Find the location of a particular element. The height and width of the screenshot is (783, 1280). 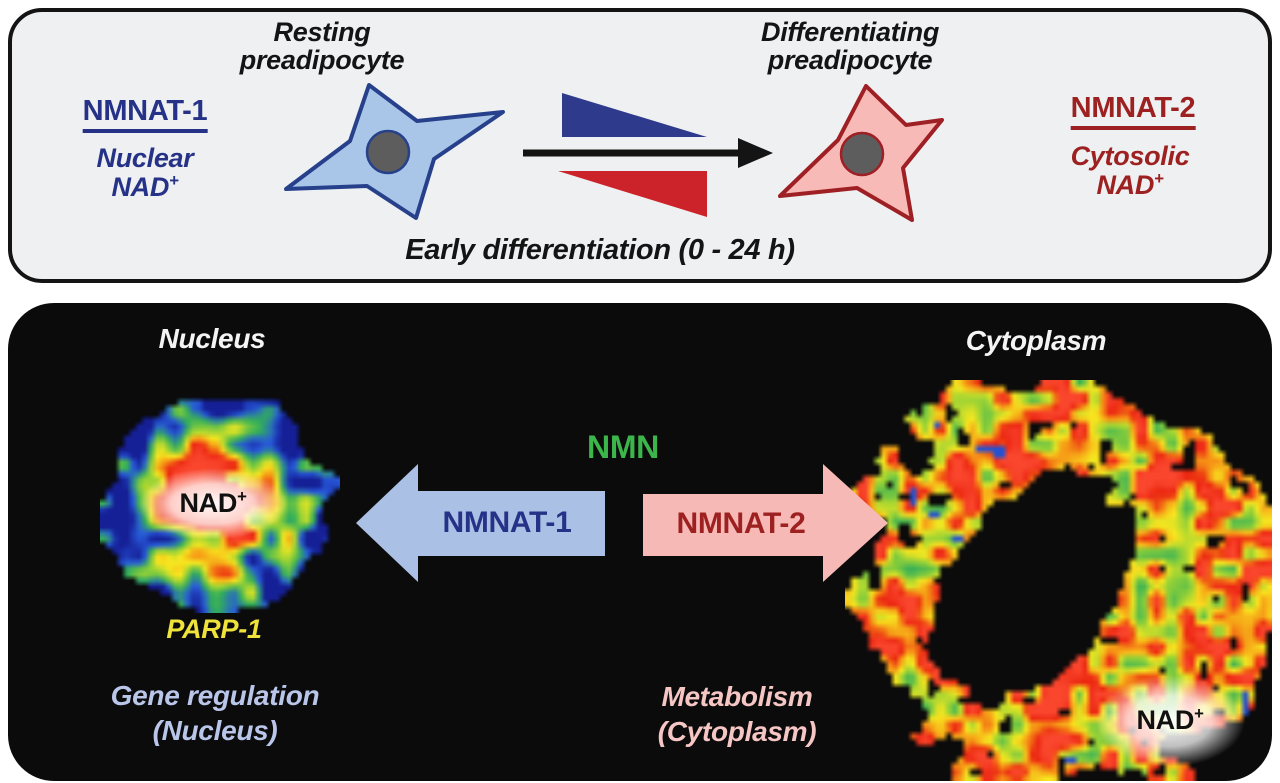

nmnat2-arrow-label: NMNAT-2 is located at coordinates (741, 523).